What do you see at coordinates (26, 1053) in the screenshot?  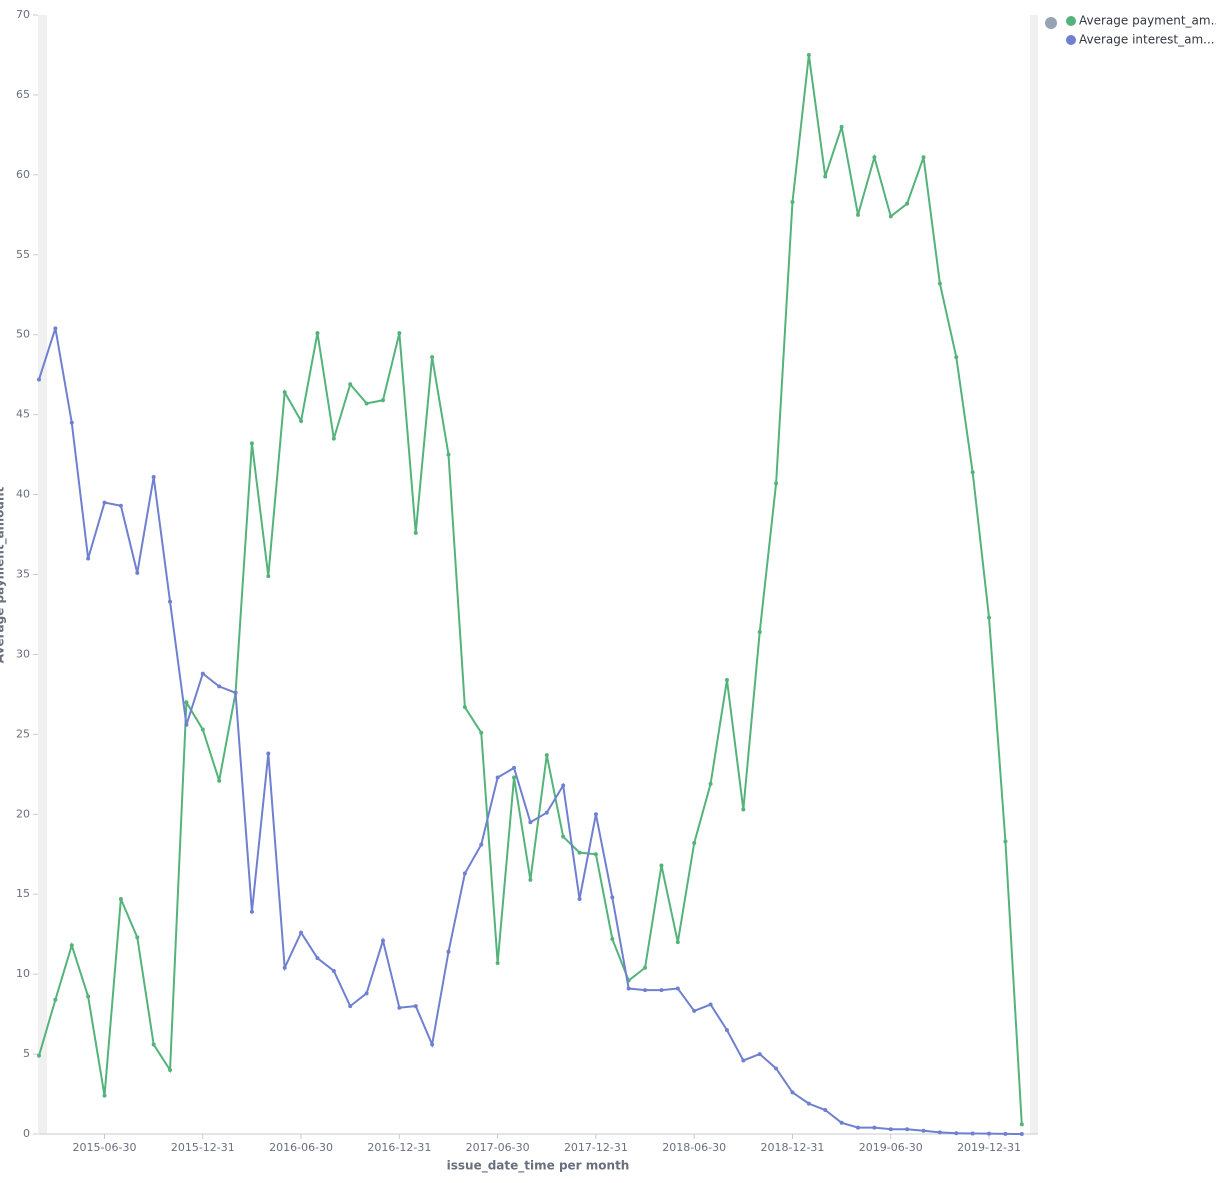 I see `y-tick-label: 5` at bounding box center [26, 1053].